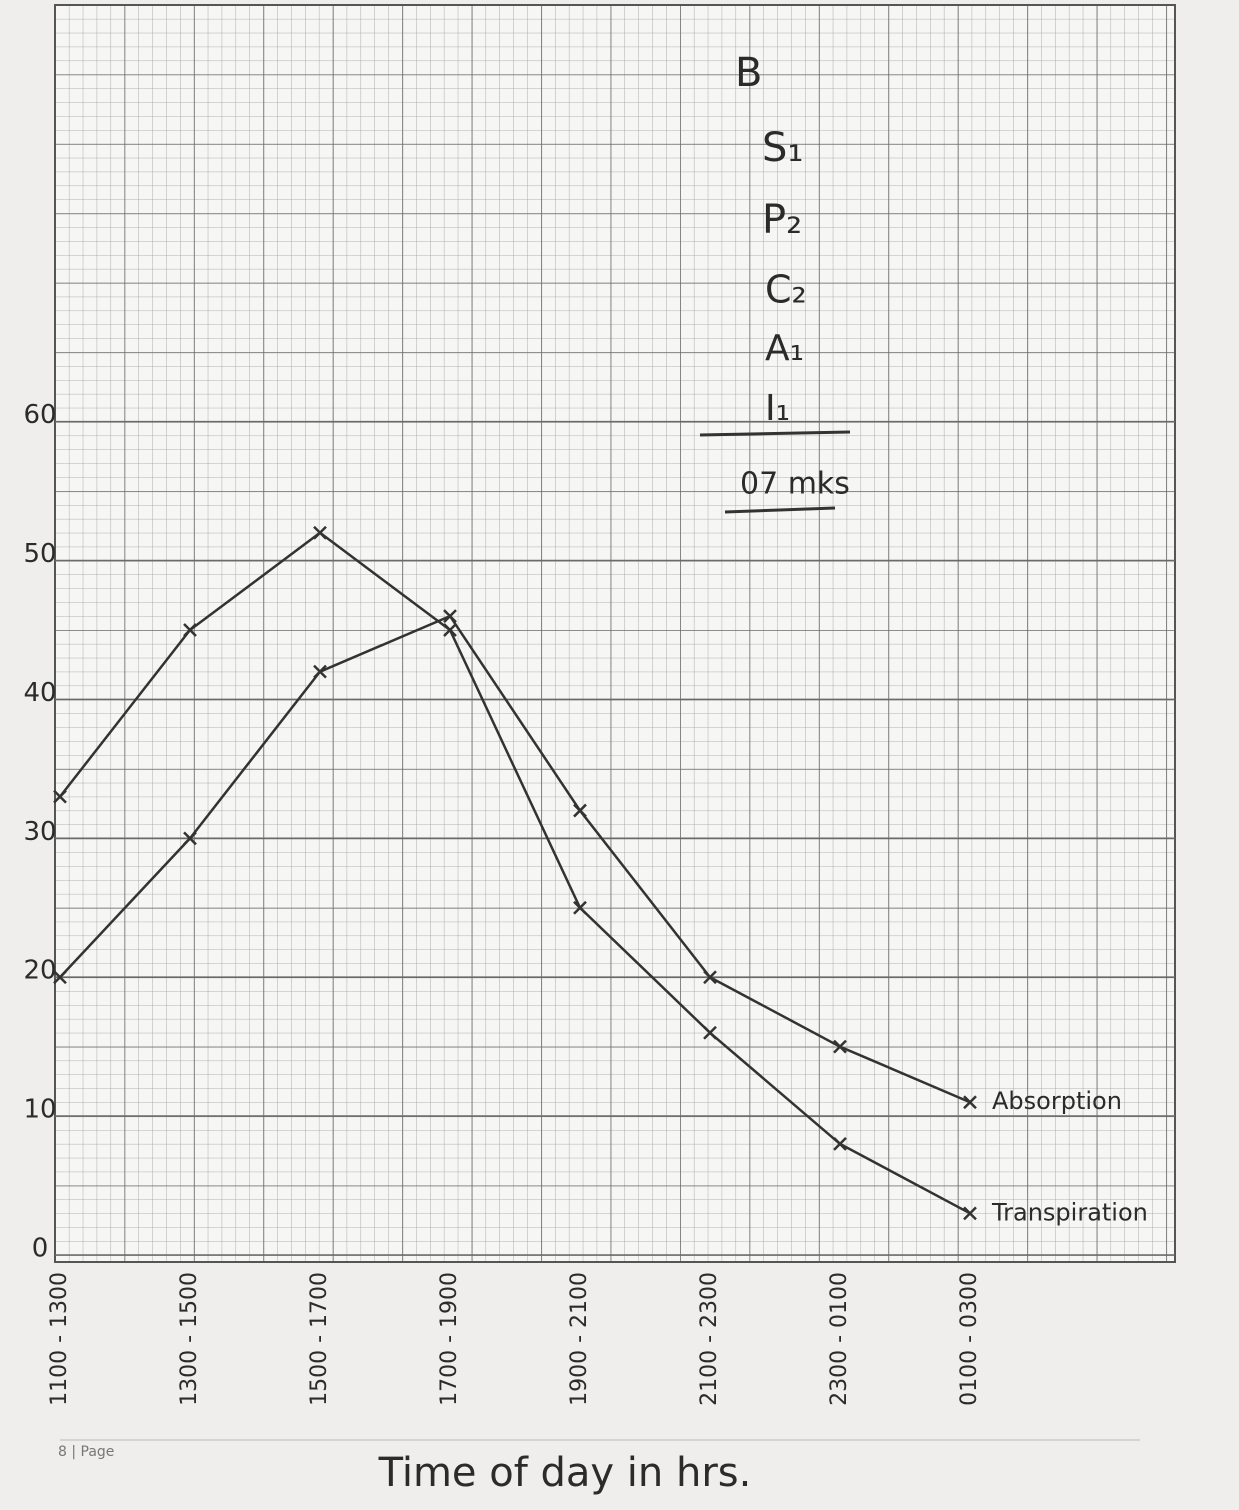 The width and height of the screenshot is (1239, 1510). Describe the element at coordinates (748, 73) in the screenshot. I see `annotation: B` at that location.